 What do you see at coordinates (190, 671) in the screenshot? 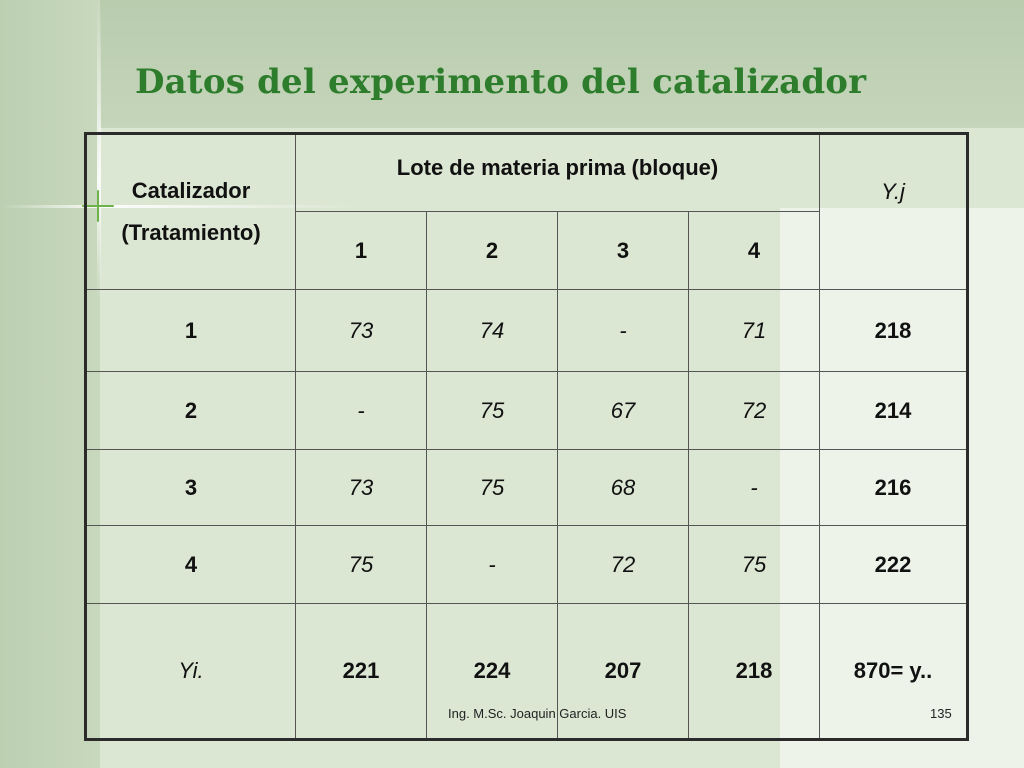
I see `column-totals-label: Yi.` at bounding box center [190, 671].